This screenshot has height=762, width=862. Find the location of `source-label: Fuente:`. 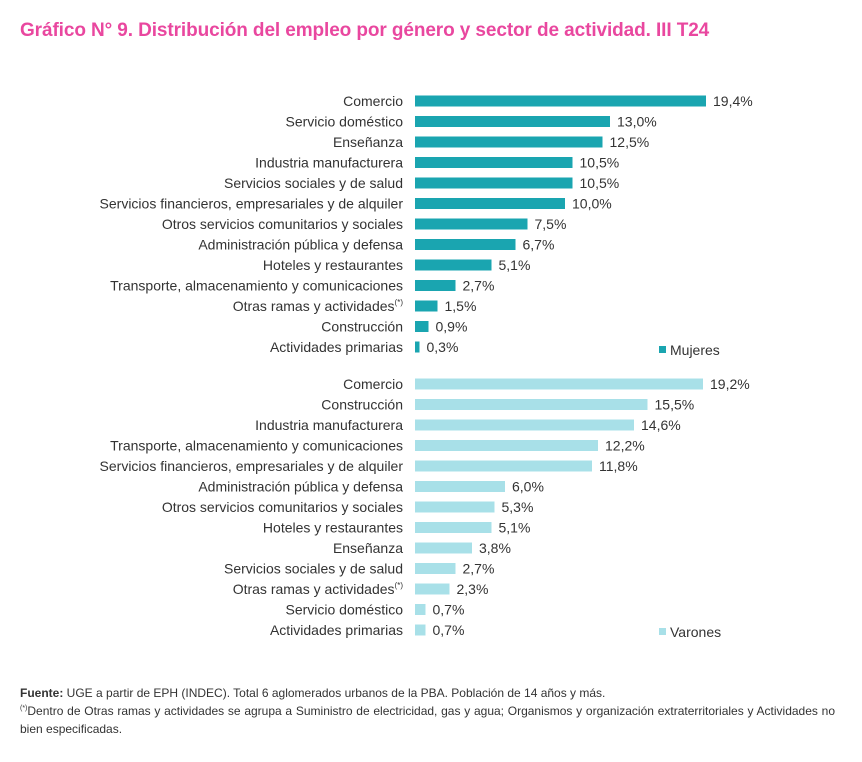

source-label: Fuente: is located at coordinates (42, 693).